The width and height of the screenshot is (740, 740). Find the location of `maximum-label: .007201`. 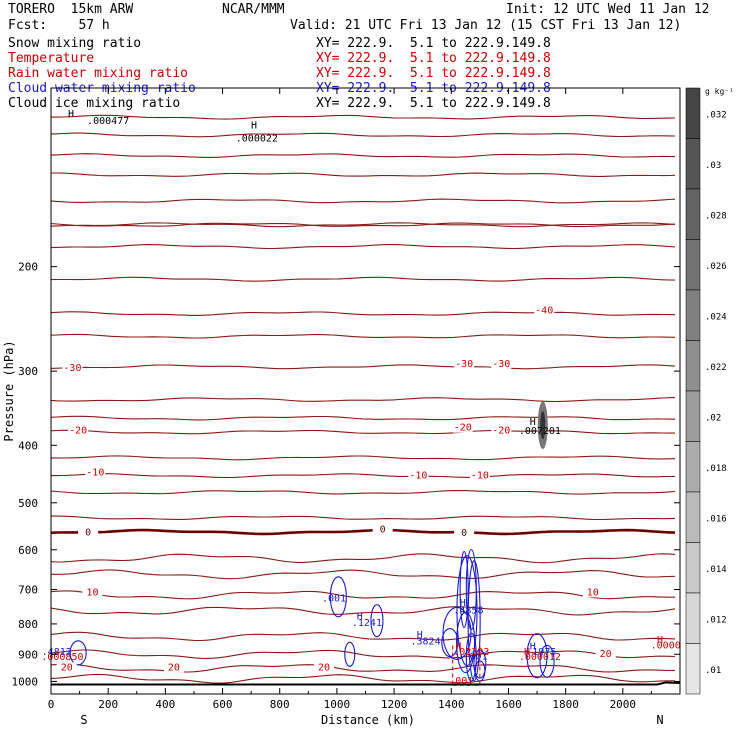

maximum-label: .007201 is located at coordinates (540, 431).